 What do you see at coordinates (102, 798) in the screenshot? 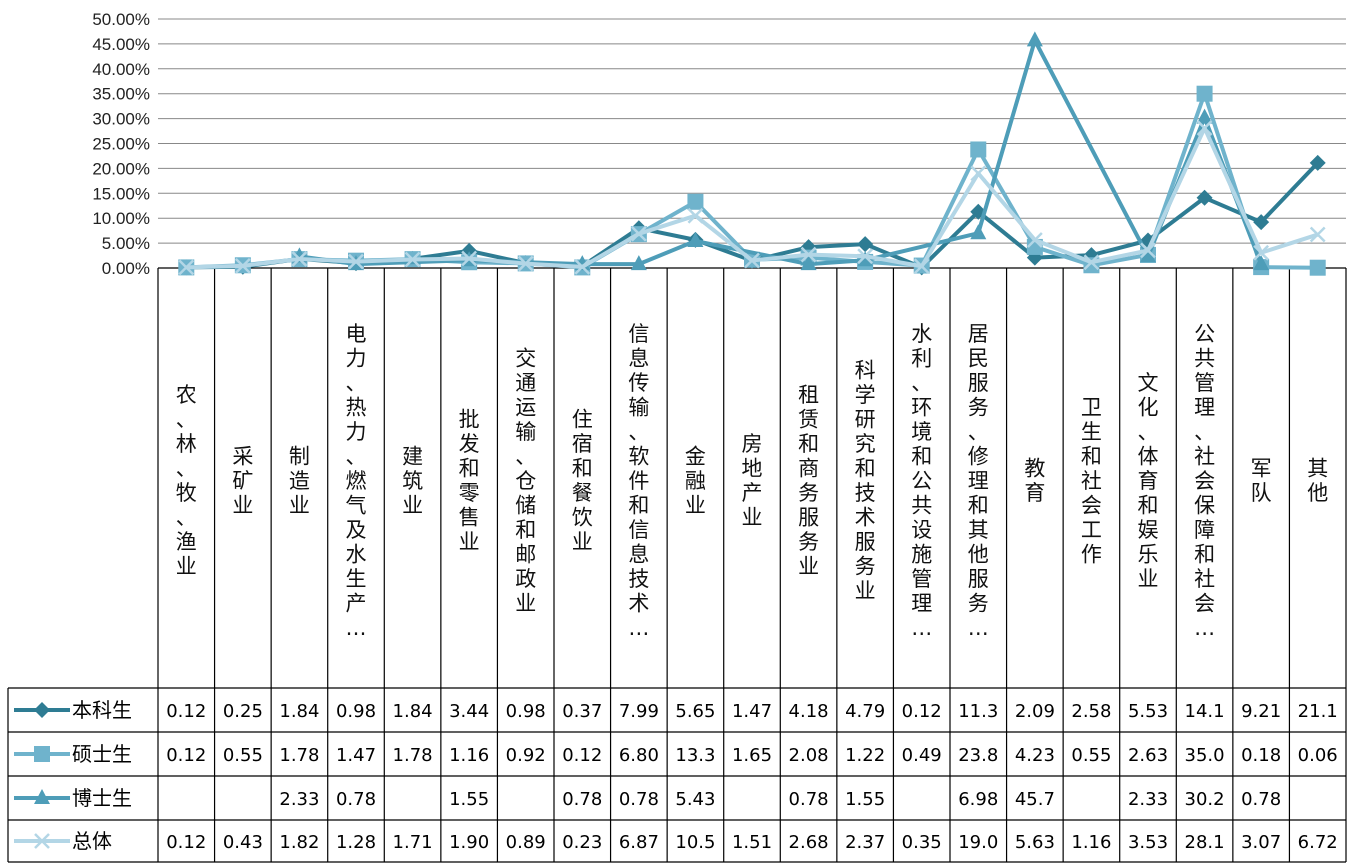
I see `series-name: 博士生` at bounding box center [102, 798].